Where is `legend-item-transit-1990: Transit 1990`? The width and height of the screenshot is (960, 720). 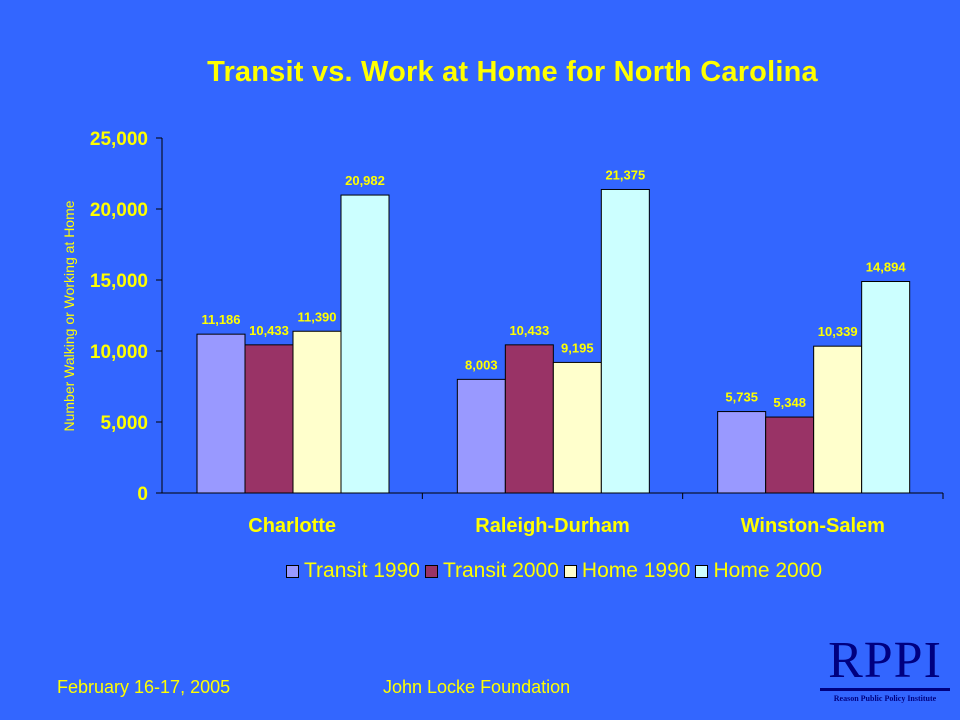 legend-item-transit-1990: Transit 1990 is located at coordinates (353, 571).